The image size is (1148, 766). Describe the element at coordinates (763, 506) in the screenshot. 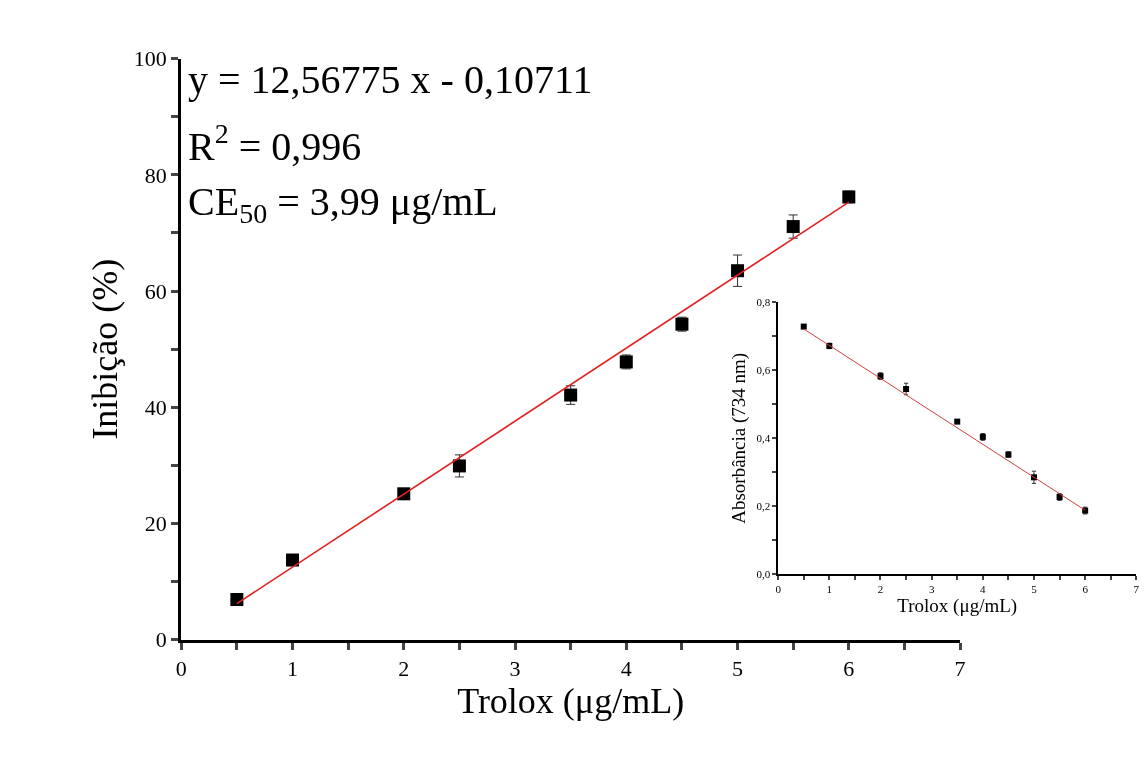

I see `y-tick-label: 0,2` at that location.